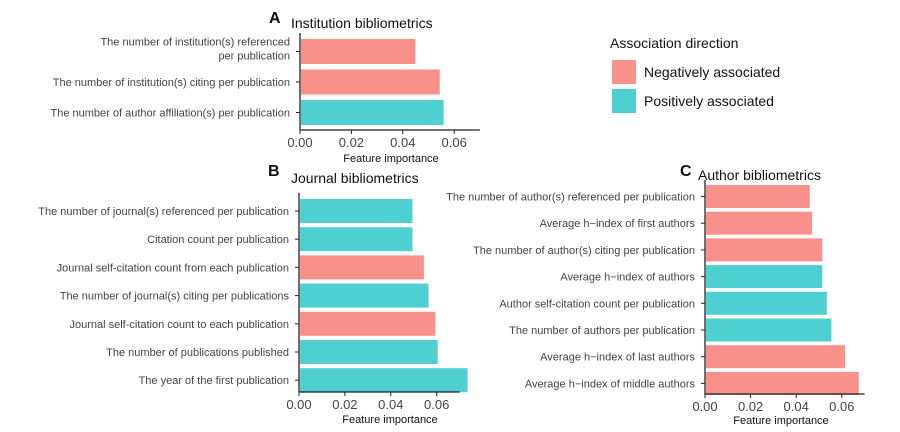 The width and height of the screenshot is (900, 432). What do you see at coordinates (610, 384) in the screenshot?
I see `panel-c-category-label: Average h−index of middle authors` at bounding box center [610, 384].